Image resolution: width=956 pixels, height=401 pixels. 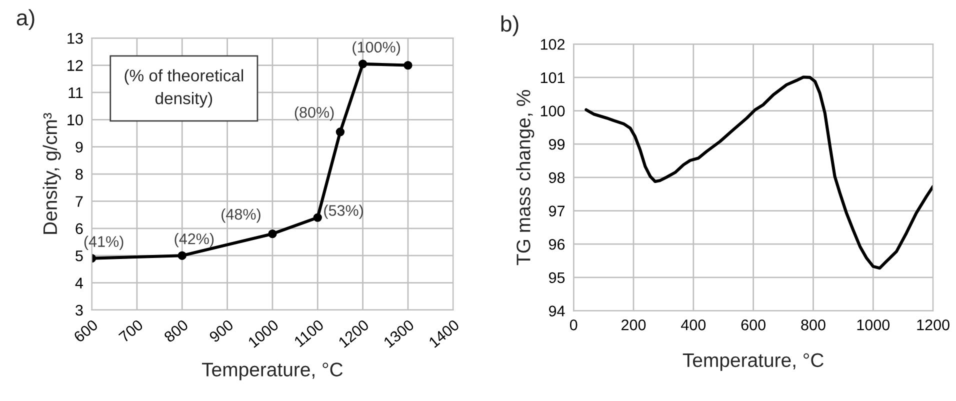 What do you see at coordinates (525, 178) in the screenshot?
I see `y-axis-title: TG mass change, %` at bounding box center [525, 178].